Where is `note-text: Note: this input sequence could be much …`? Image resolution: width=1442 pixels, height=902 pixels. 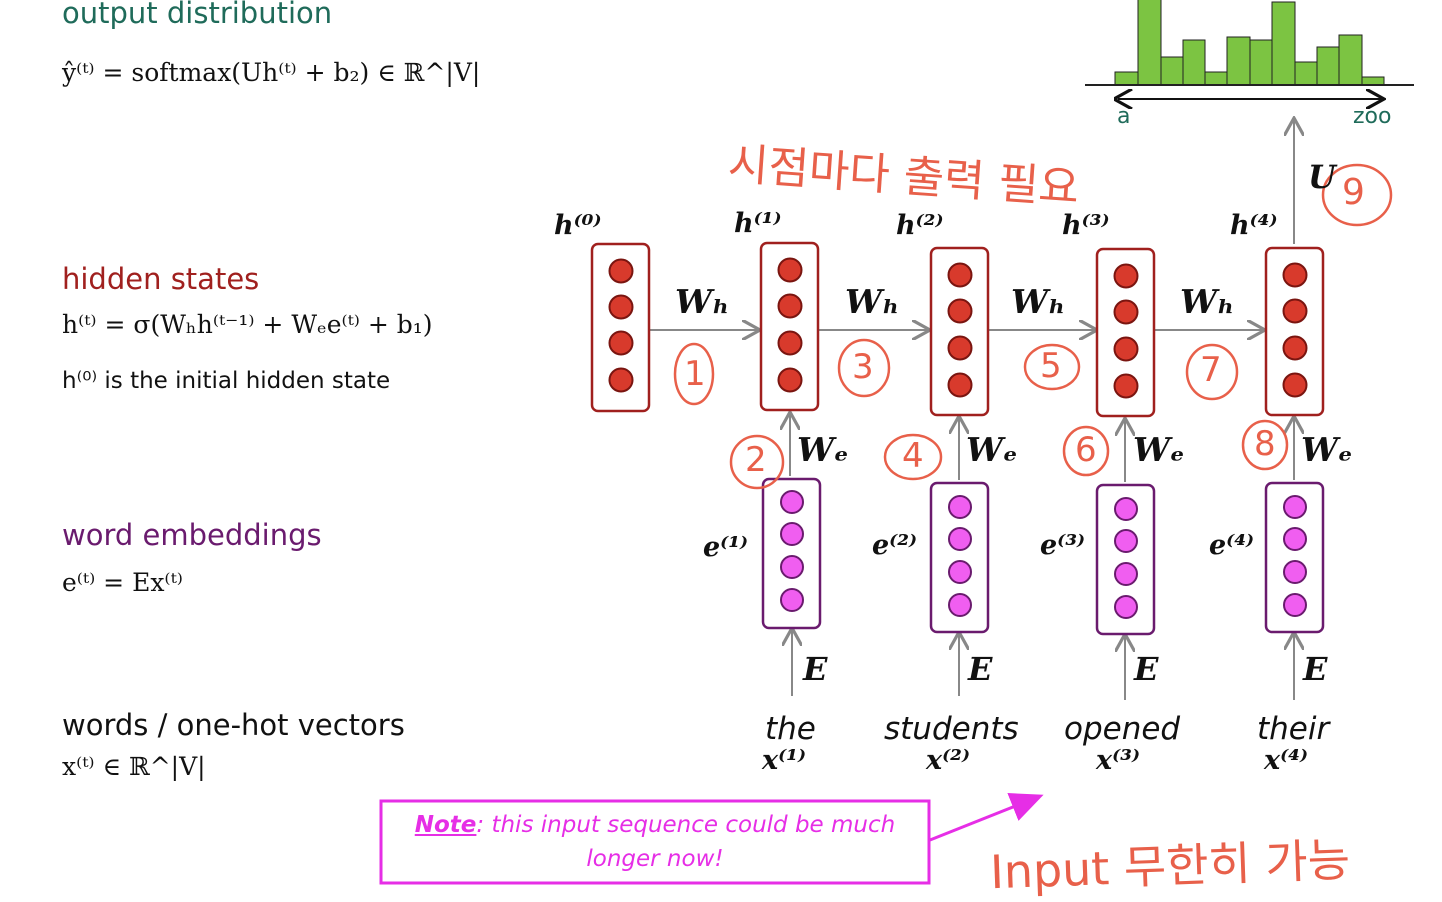 note-text: Note: this input sequence could be much … is located at coordinates (655, 842).